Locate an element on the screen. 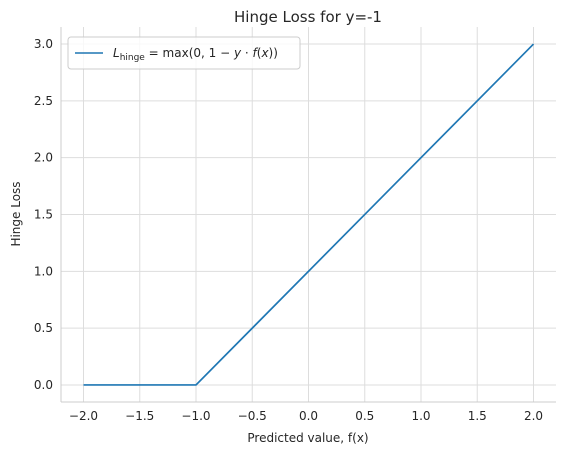 This screenshot has width=567, height=455. y-tick-label: 1.0 is located at coordinates (43, 271).